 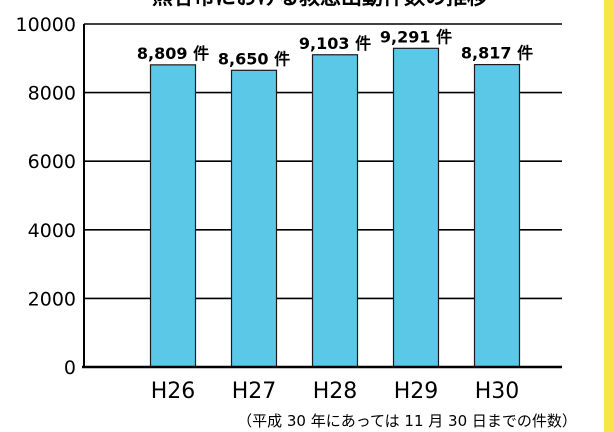 I want to click on y-tick-label: 0, so click(x=70, y=368).